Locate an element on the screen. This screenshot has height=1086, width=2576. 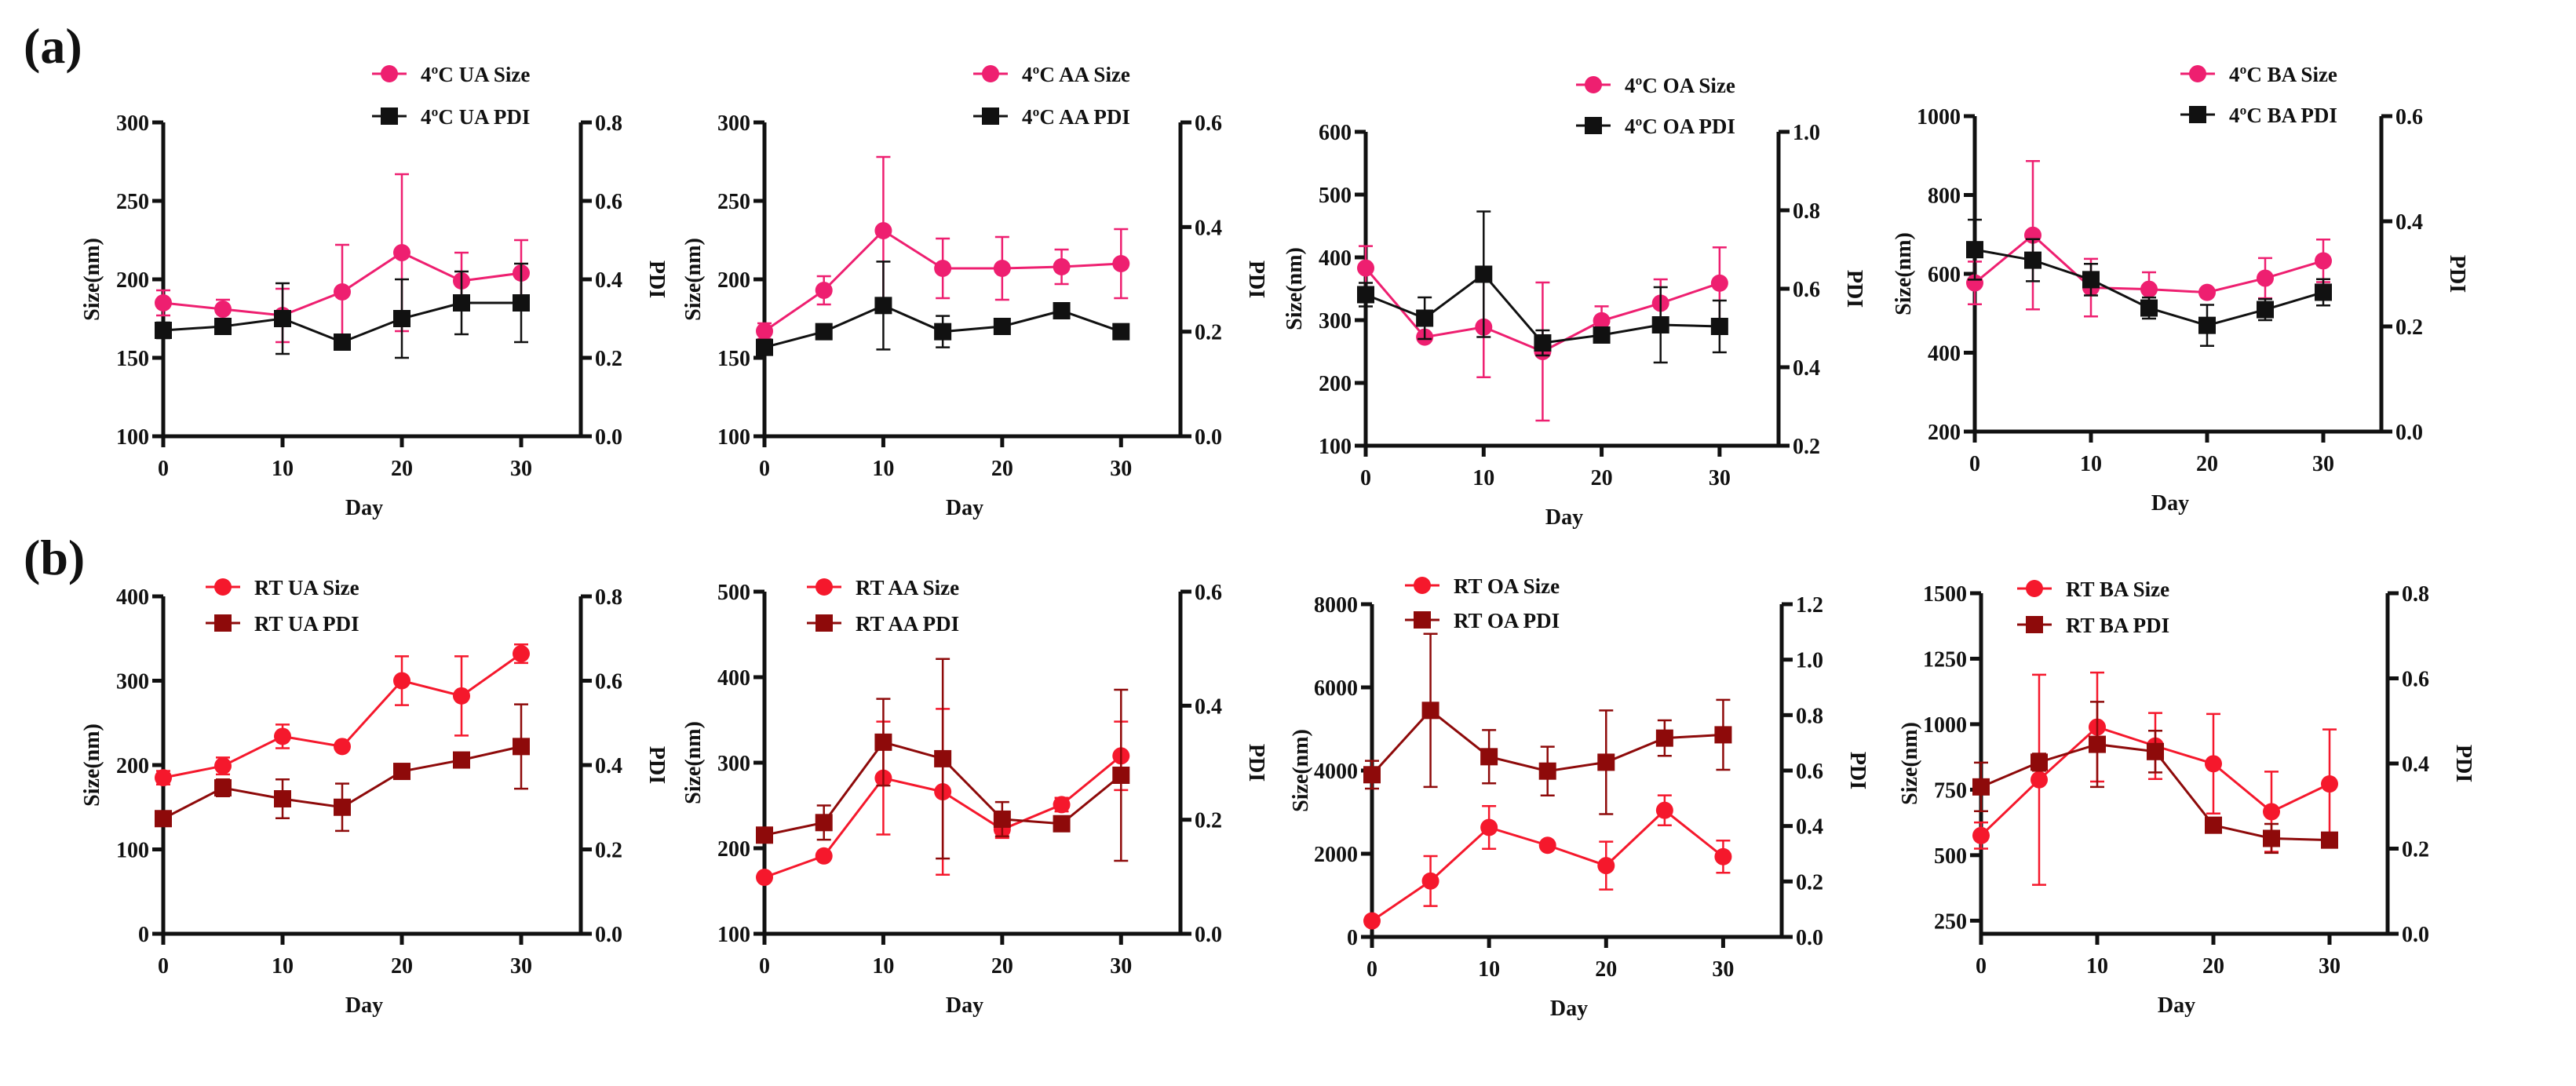
x-tick-label: 0 is located at coordinates (764, 469).